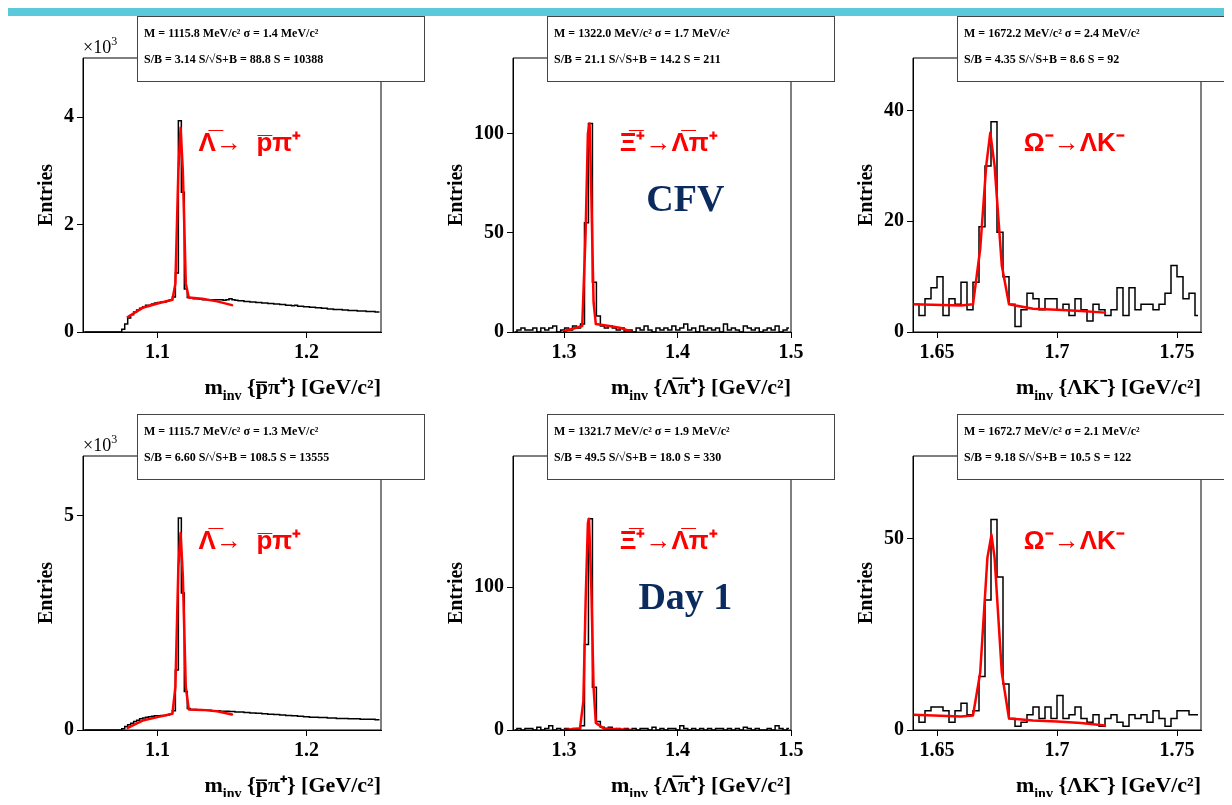 Image resolution: width=1232 pixels, height=805 pixels. What do you see at coordinates (281, 447) in the screenshot?
I see `info-box: M = 1115.7 MeV/c² σ = 1.3 MeV/c² S/B = 6.60 S/√S+B = 108.5 S = 13555` at bounding box center [281, 447].